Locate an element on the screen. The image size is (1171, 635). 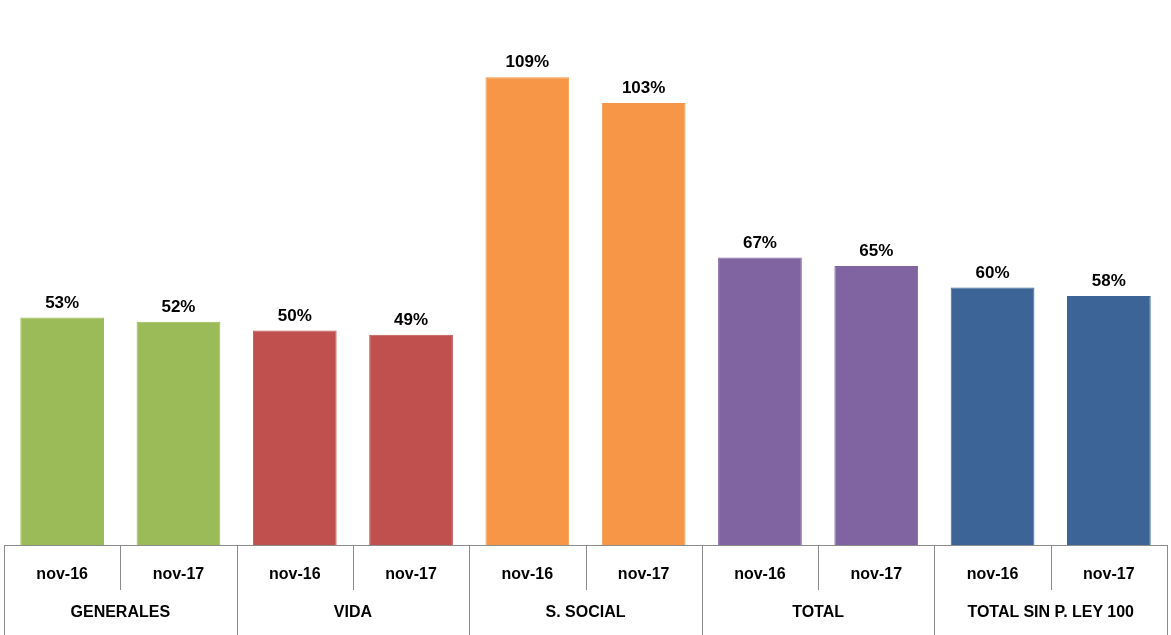
data-label: 103% is located at coordinates (643, 88).